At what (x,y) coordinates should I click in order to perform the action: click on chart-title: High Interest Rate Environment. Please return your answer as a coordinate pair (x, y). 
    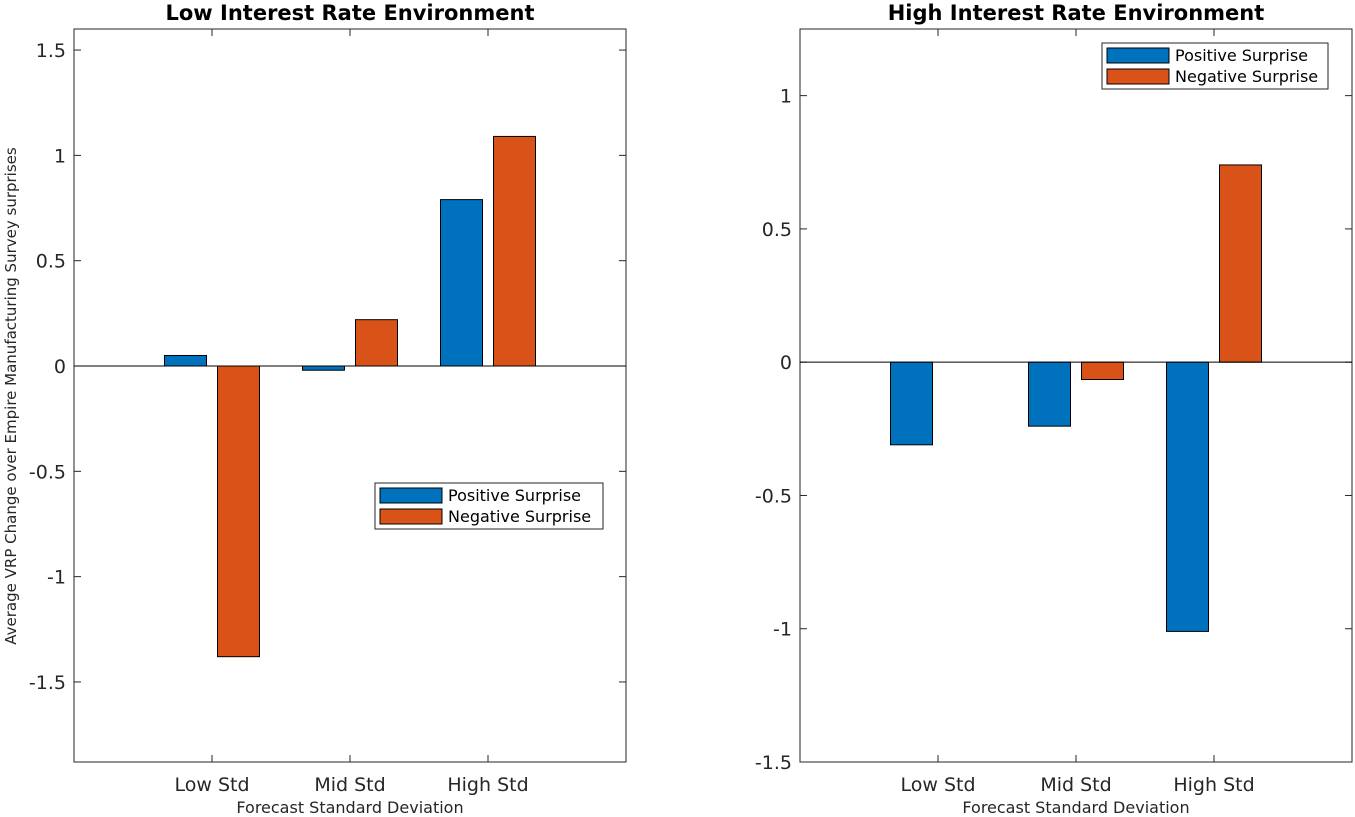
    Looking at the image, I should click on (1076, 13).